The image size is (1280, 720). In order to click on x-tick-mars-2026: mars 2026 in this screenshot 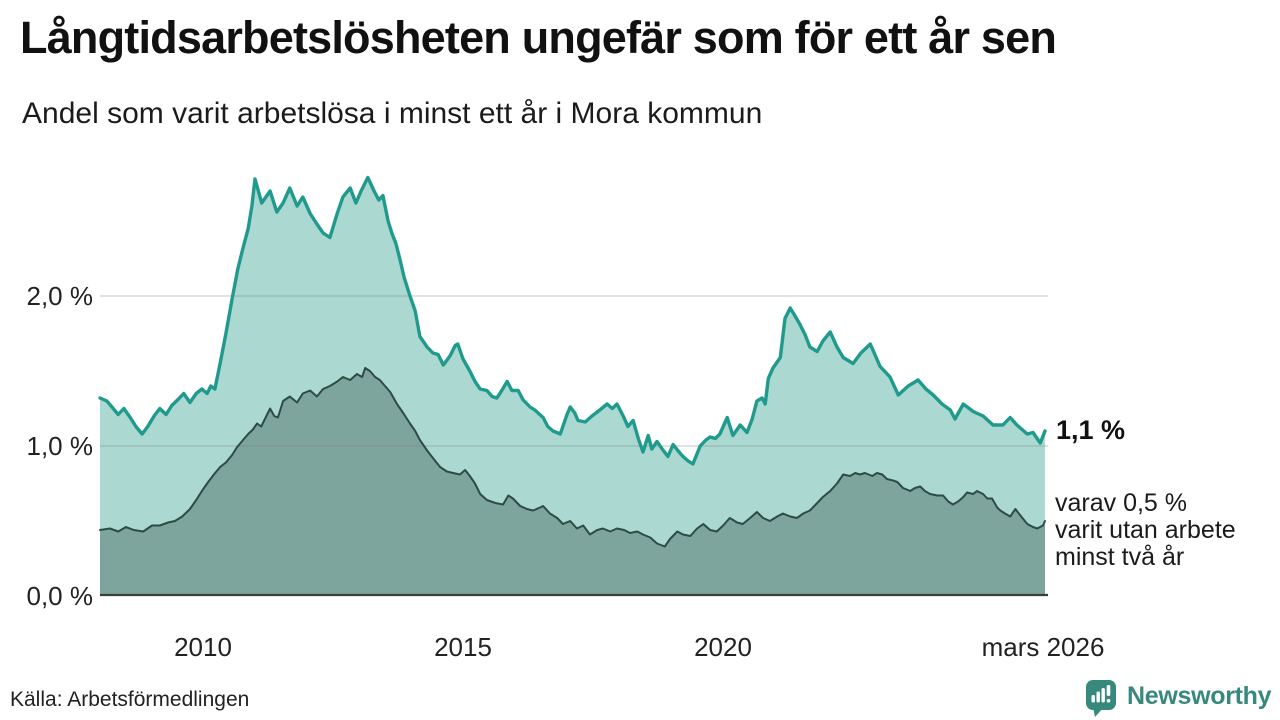, I will do `click(1043, 647)`.